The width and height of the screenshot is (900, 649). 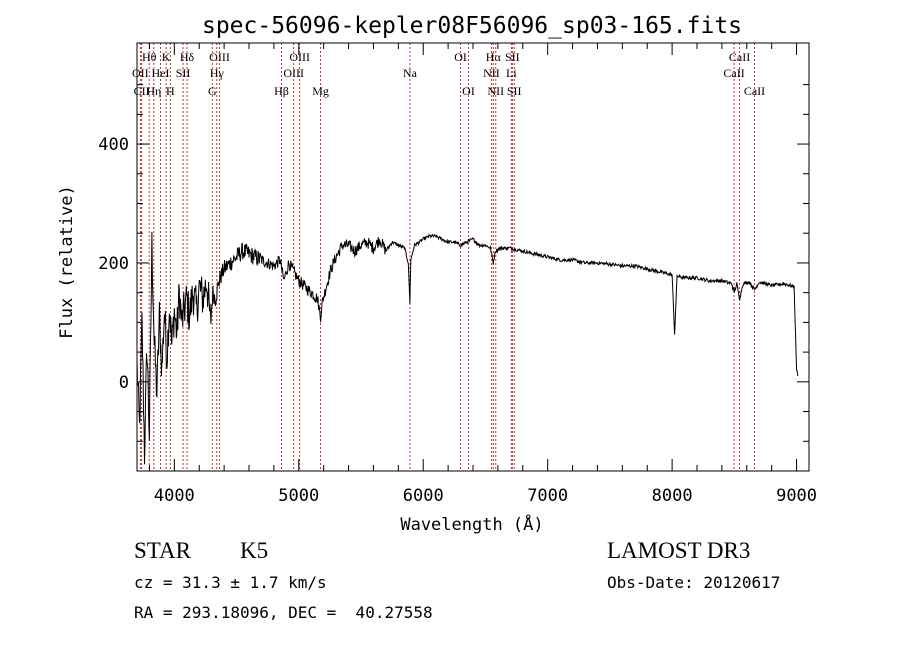 I want to click on spectral-line-label: Hδ, so click(x=187, y=57).